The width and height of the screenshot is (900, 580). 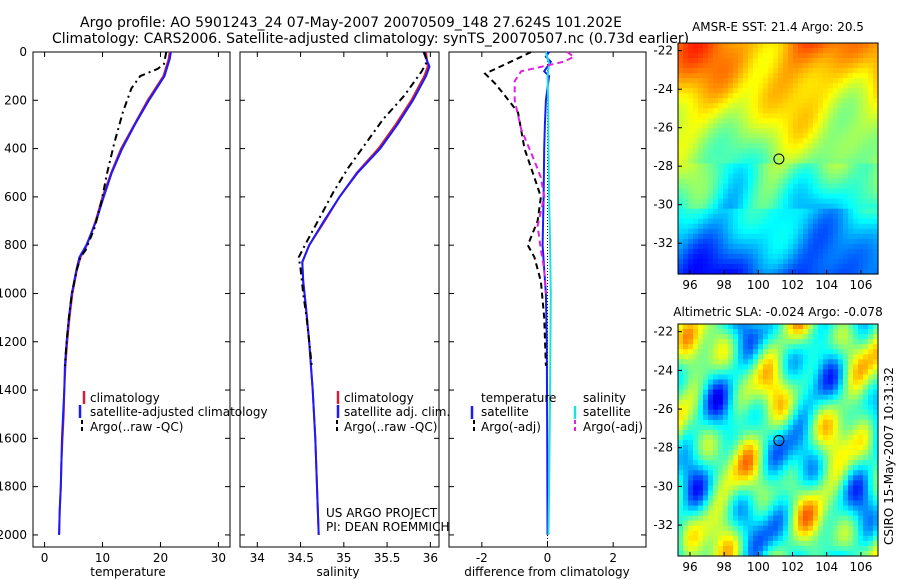 What do you see at coordinates (387, 527) in the screenshot?
I see `project-annotation-line2: PI: DEAN ROEMMICH` at bounding box center [387, 527].